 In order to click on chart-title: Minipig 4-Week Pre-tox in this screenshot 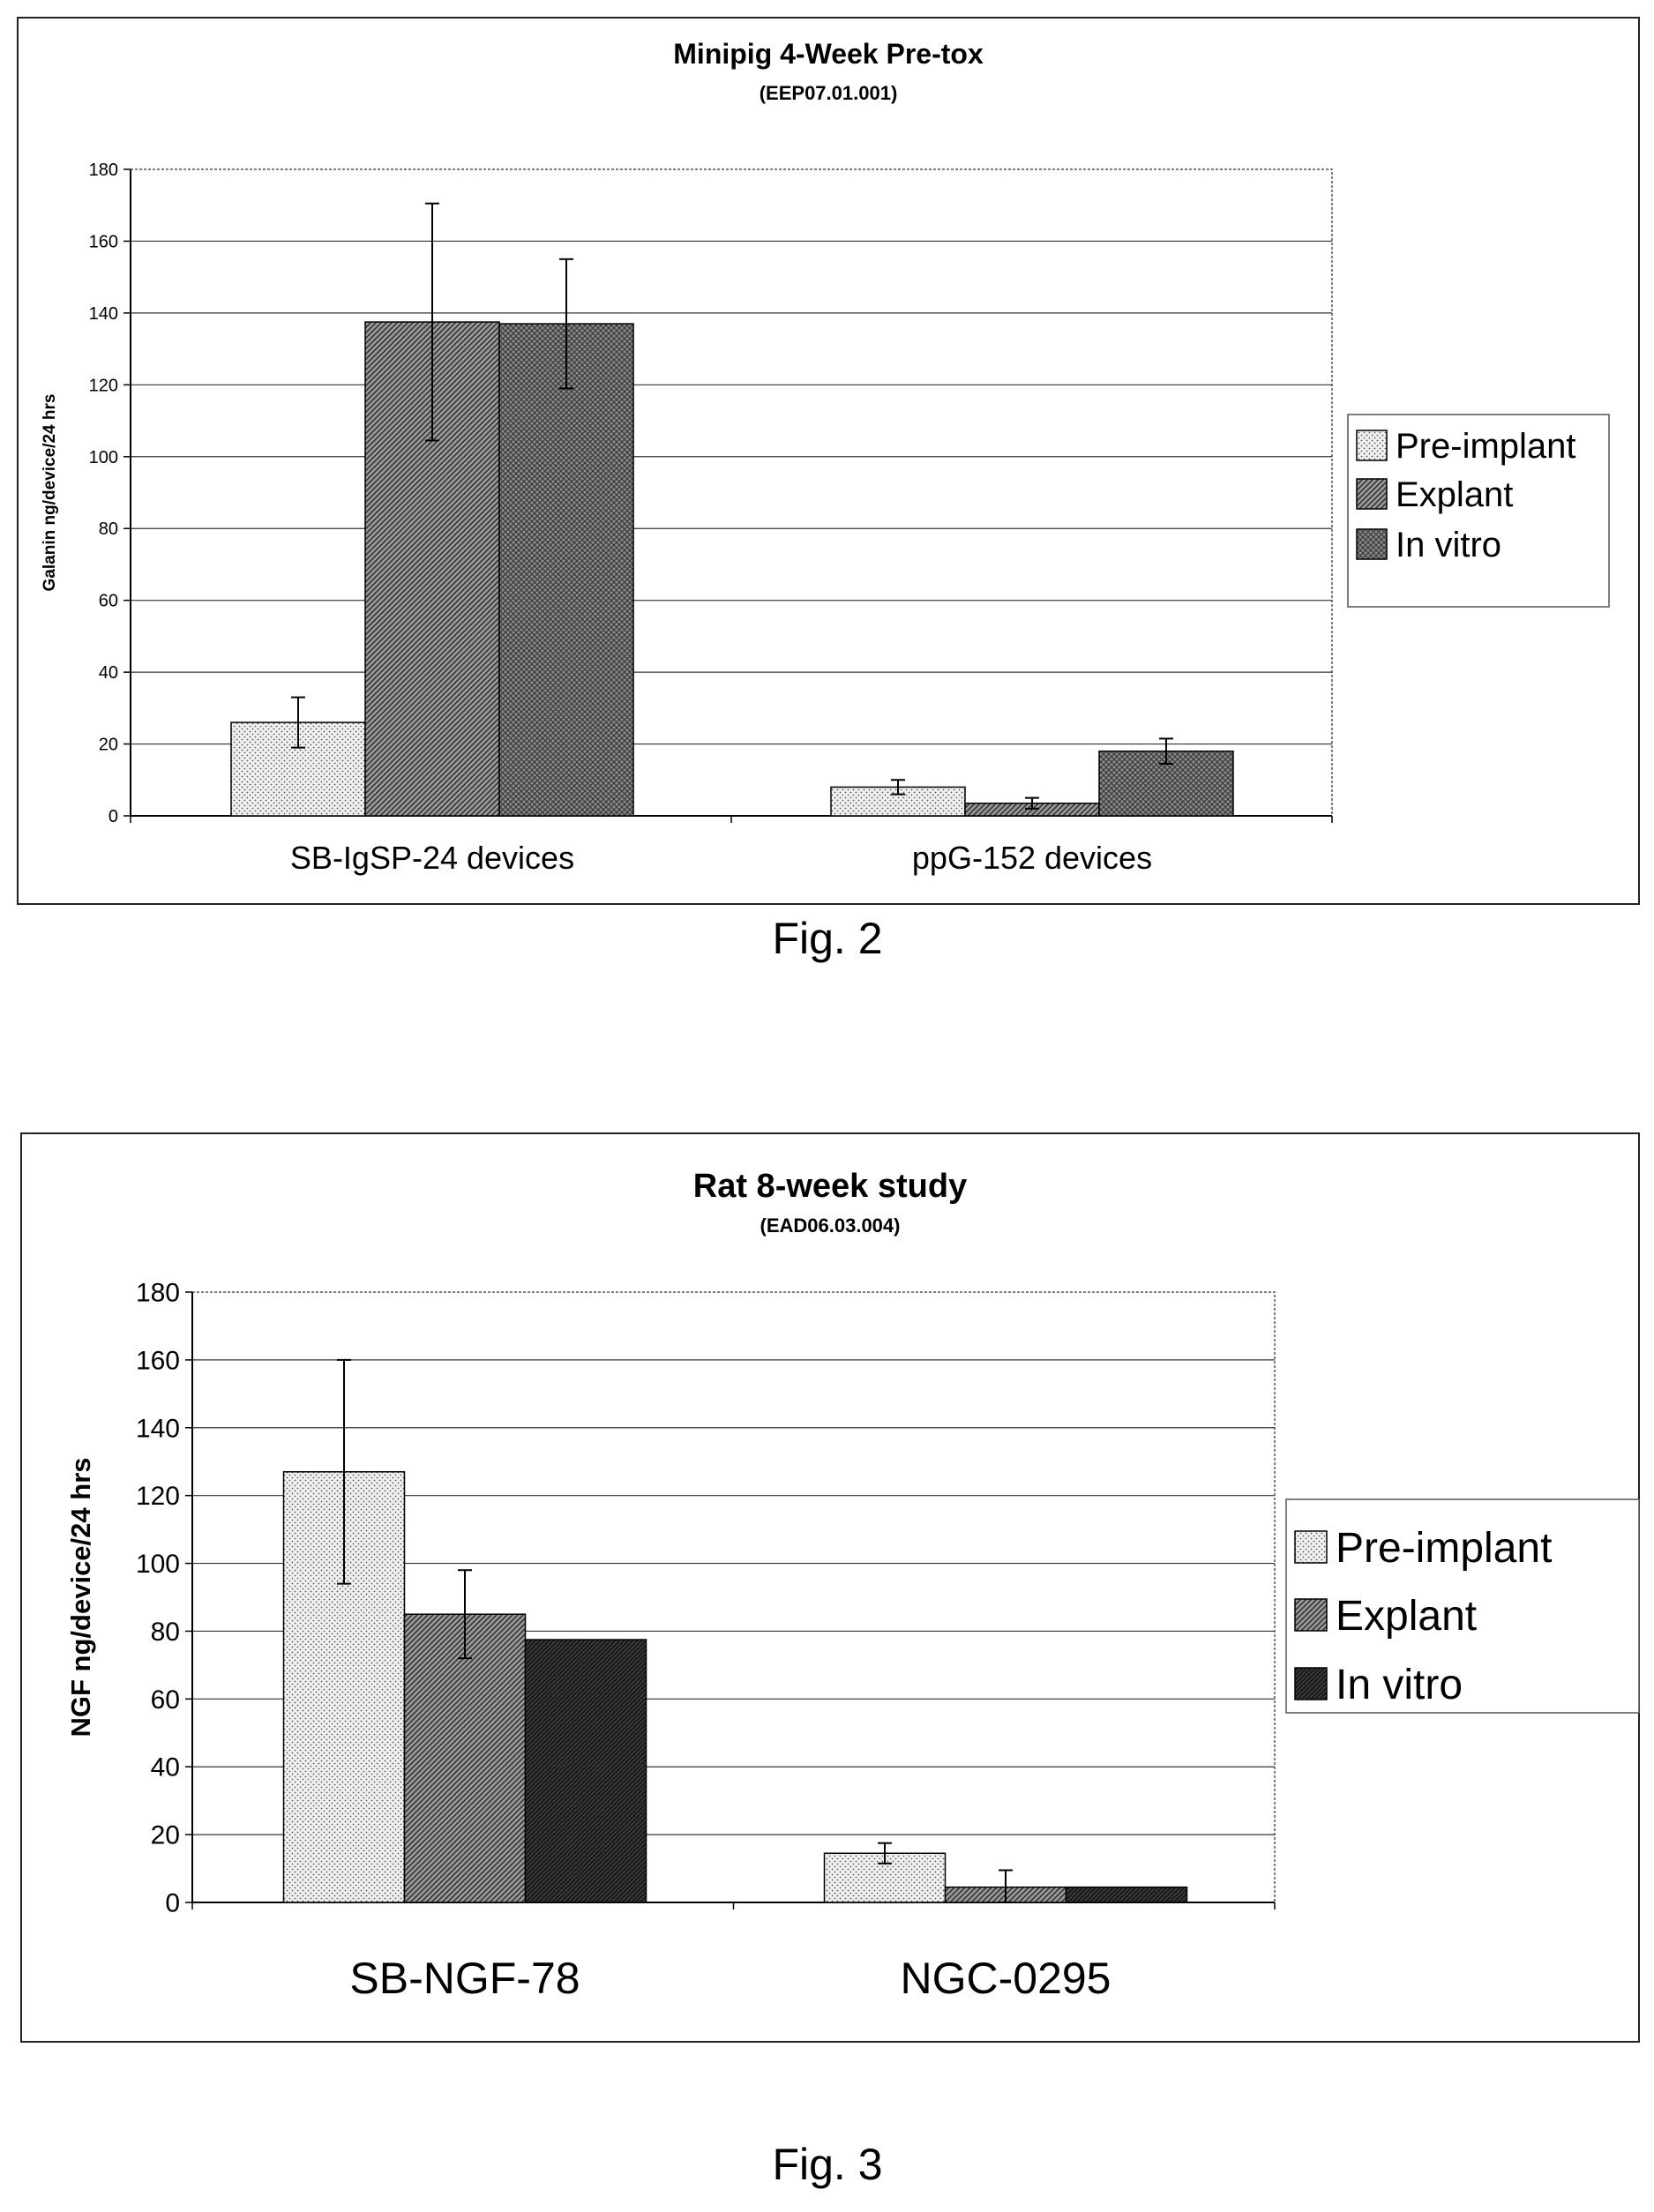, I will do `click(828, 54)`.